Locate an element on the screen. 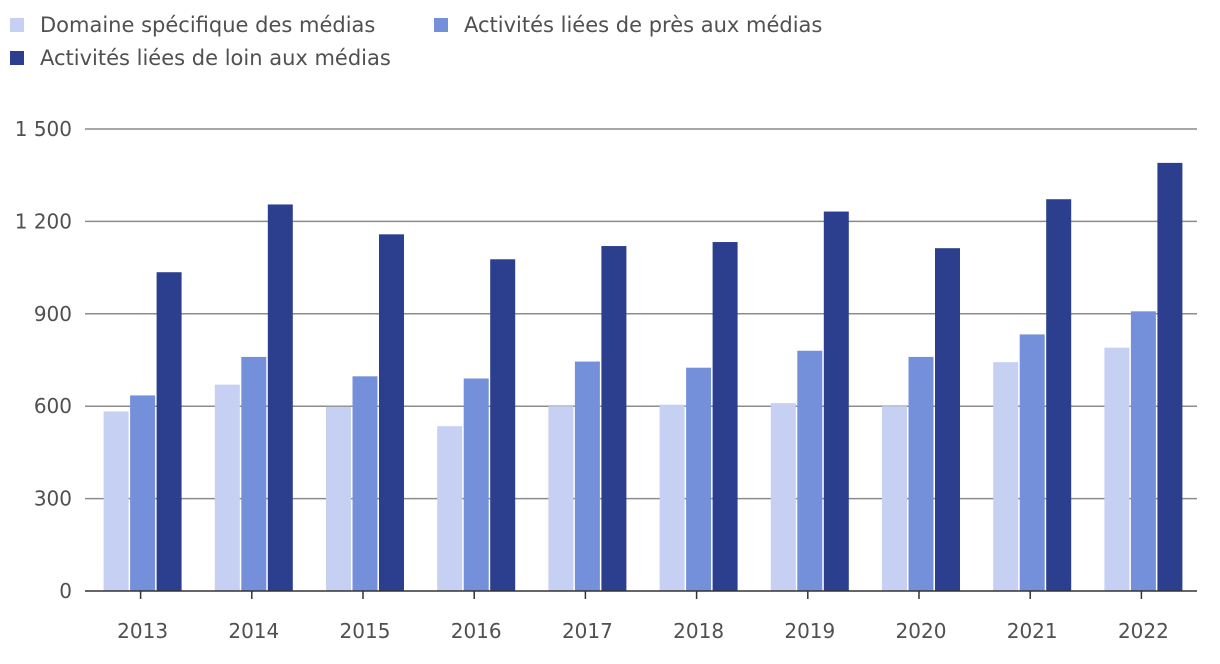  bar-2021-s0 is located at coordinates (1006, 476).